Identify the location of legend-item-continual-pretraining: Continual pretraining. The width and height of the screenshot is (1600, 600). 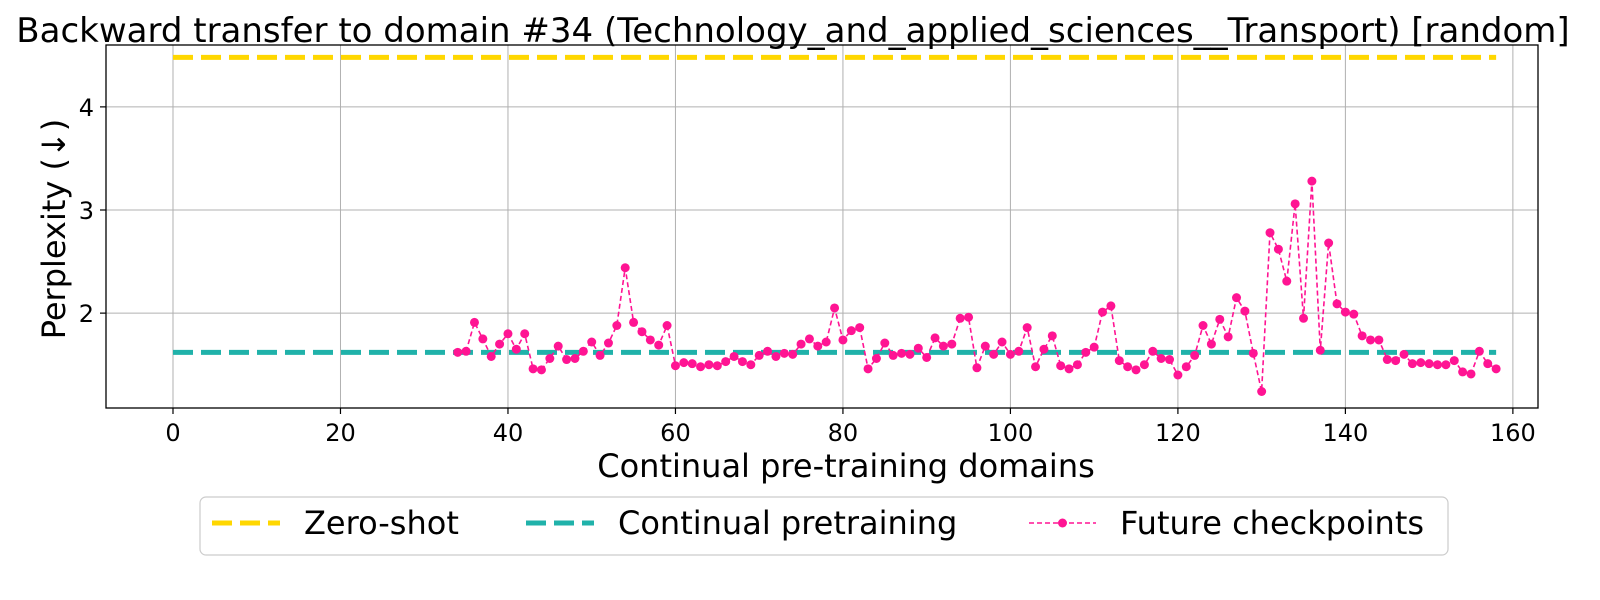
(741, 523).